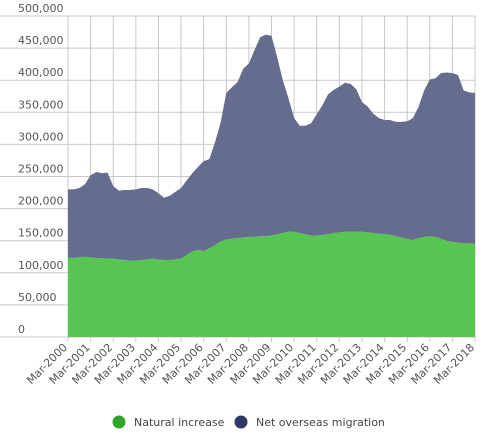 This screenshot has height=439, width=500. Describe the element at coordinates (37, 297) in the screenshot. I see `y-tick-label: 50,000` at that location.